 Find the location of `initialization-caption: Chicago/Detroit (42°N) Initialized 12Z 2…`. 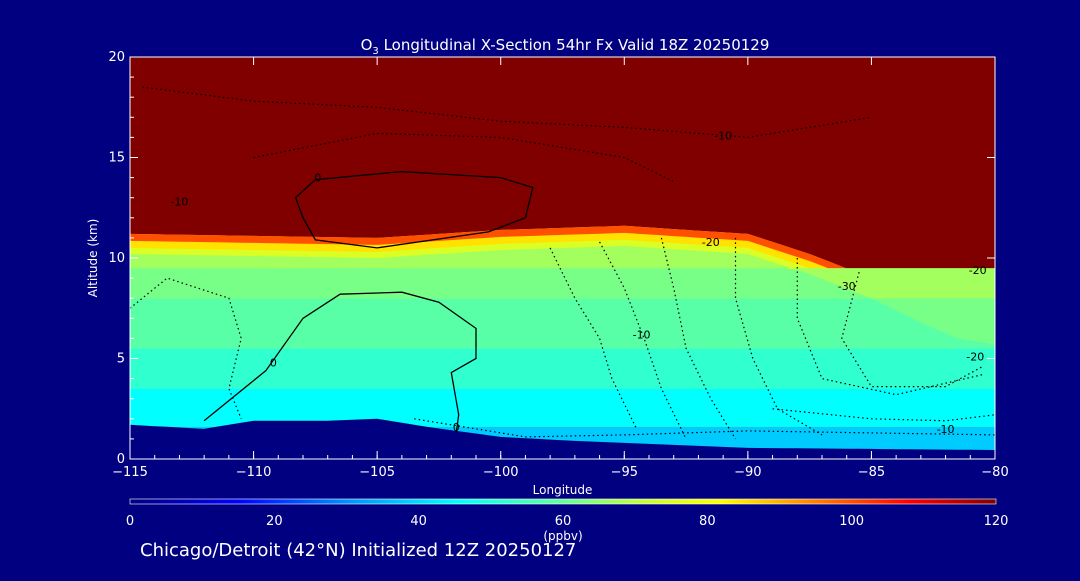

initialization-caption: Chicago/Detroit (42°N) Initialized 12Z 2… is located at coordinates (358, 550).